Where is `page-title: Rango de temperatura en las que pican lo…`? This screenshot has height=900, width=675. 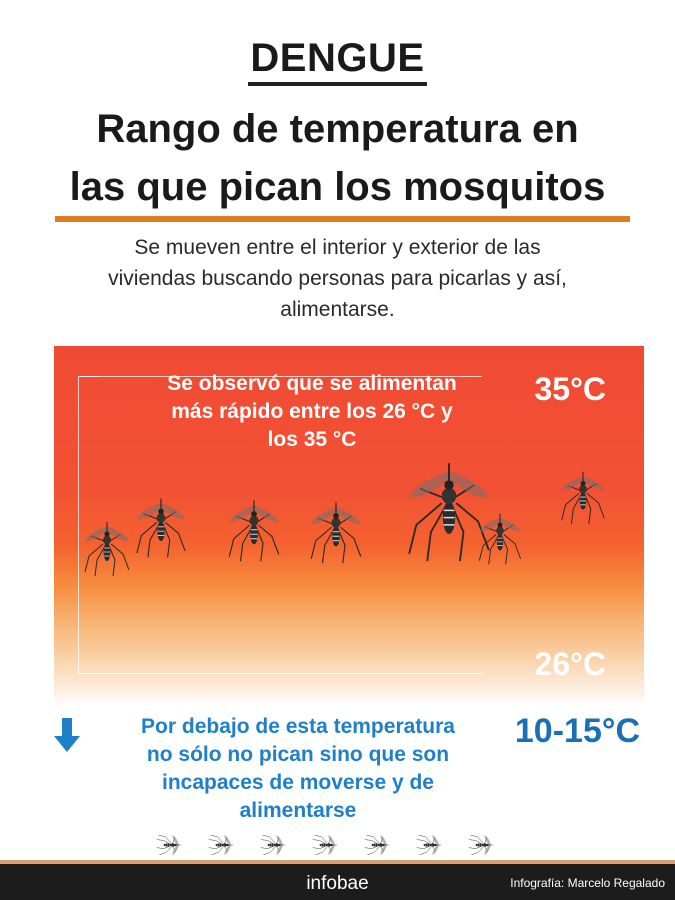 page-title: Rango de temperatura en las que pican lo… is located at coordinates (337, 158).